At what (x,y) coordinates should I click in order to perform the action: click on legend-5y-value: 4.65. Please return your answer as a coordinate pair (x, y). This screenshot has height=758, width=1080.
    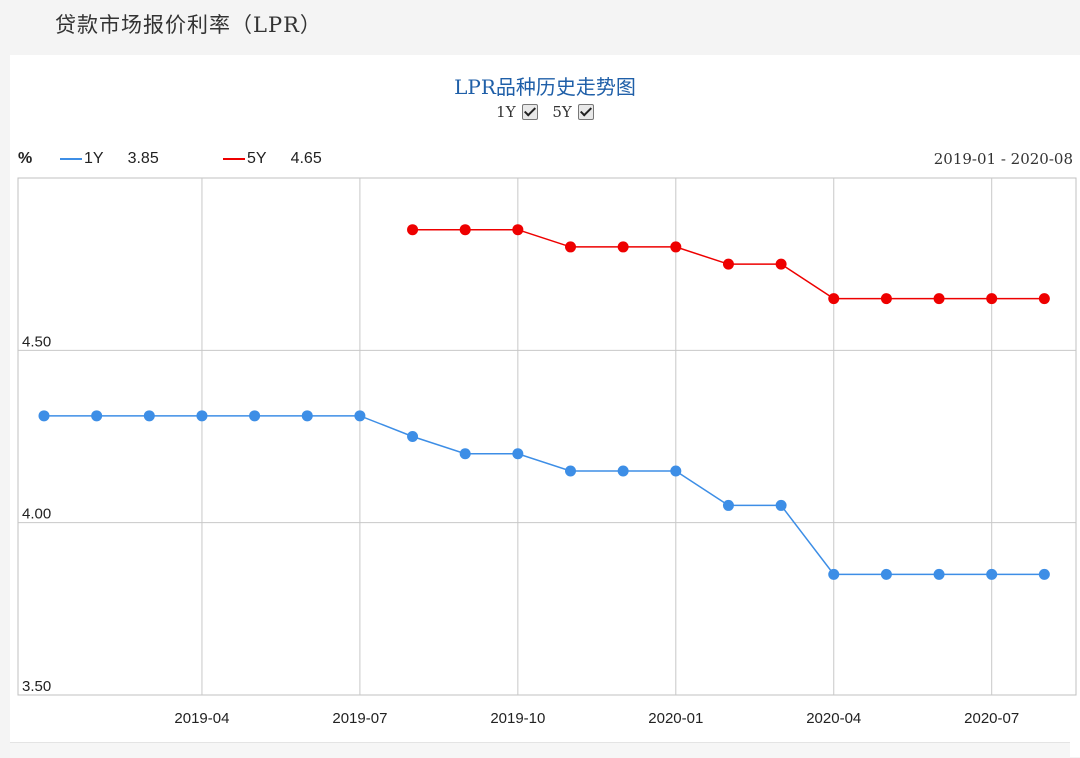
    Looking at the image, I should click on (306, 158).